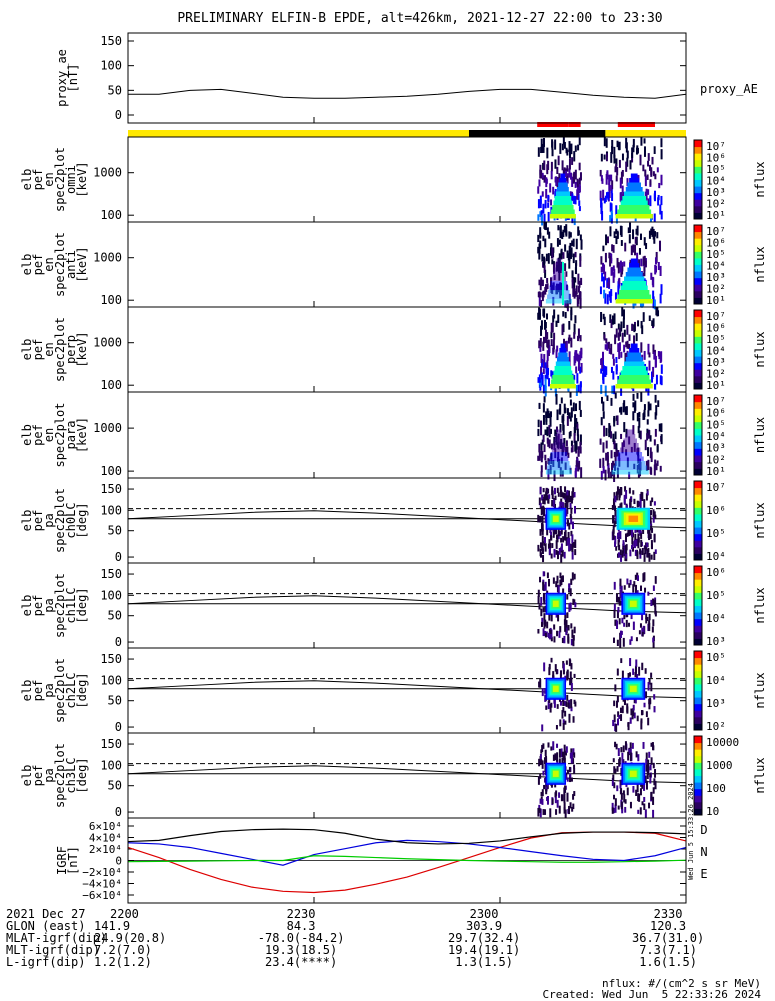 The image size is (775, 1001). Describe the element at coordinates (71, 690) in the screenshot. I see `ylabel-line: ch2LC` at that location.